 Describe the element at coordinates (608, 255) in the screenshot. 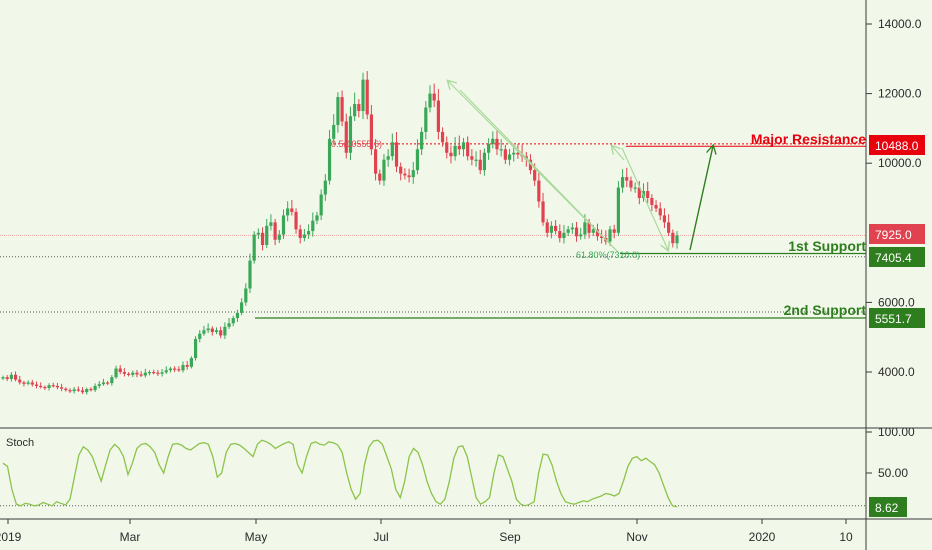

I see `fib-618-label: 61.80%(7310.0)` at that location.